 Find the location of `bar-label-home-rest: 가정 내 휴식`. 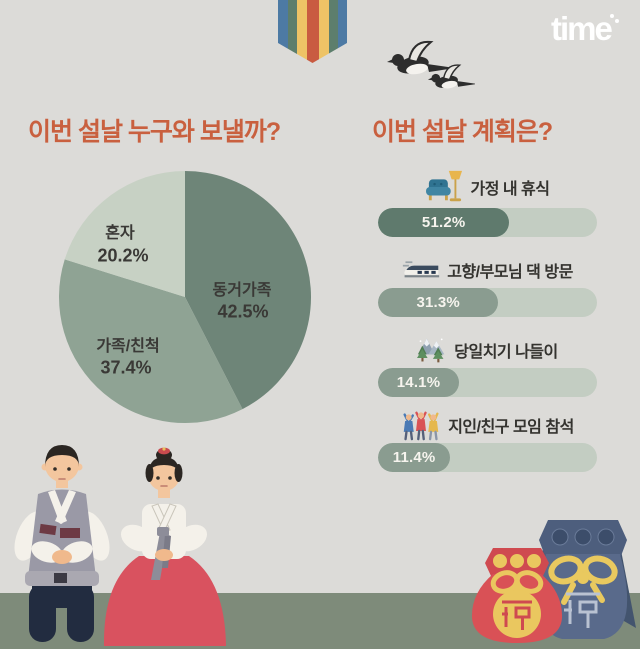

bar-label-home-rest: 가정 내 휴식 is located at coordinates (510, 189).